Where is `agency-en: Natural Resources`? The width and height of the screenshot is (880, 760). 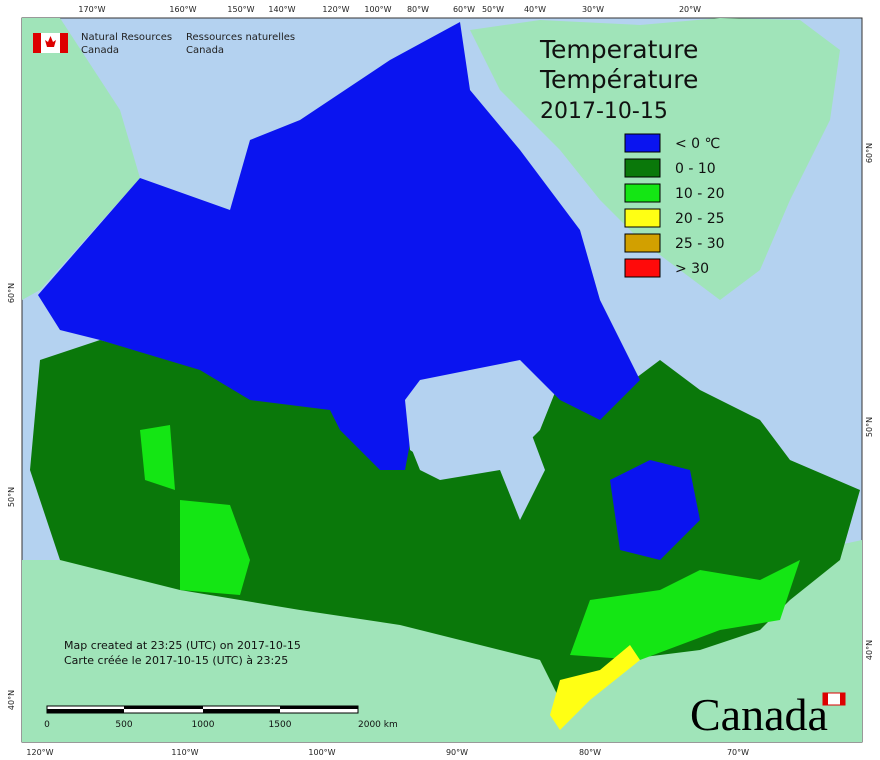
agency-en: Natural Resources is located at coordinates (126, 37).